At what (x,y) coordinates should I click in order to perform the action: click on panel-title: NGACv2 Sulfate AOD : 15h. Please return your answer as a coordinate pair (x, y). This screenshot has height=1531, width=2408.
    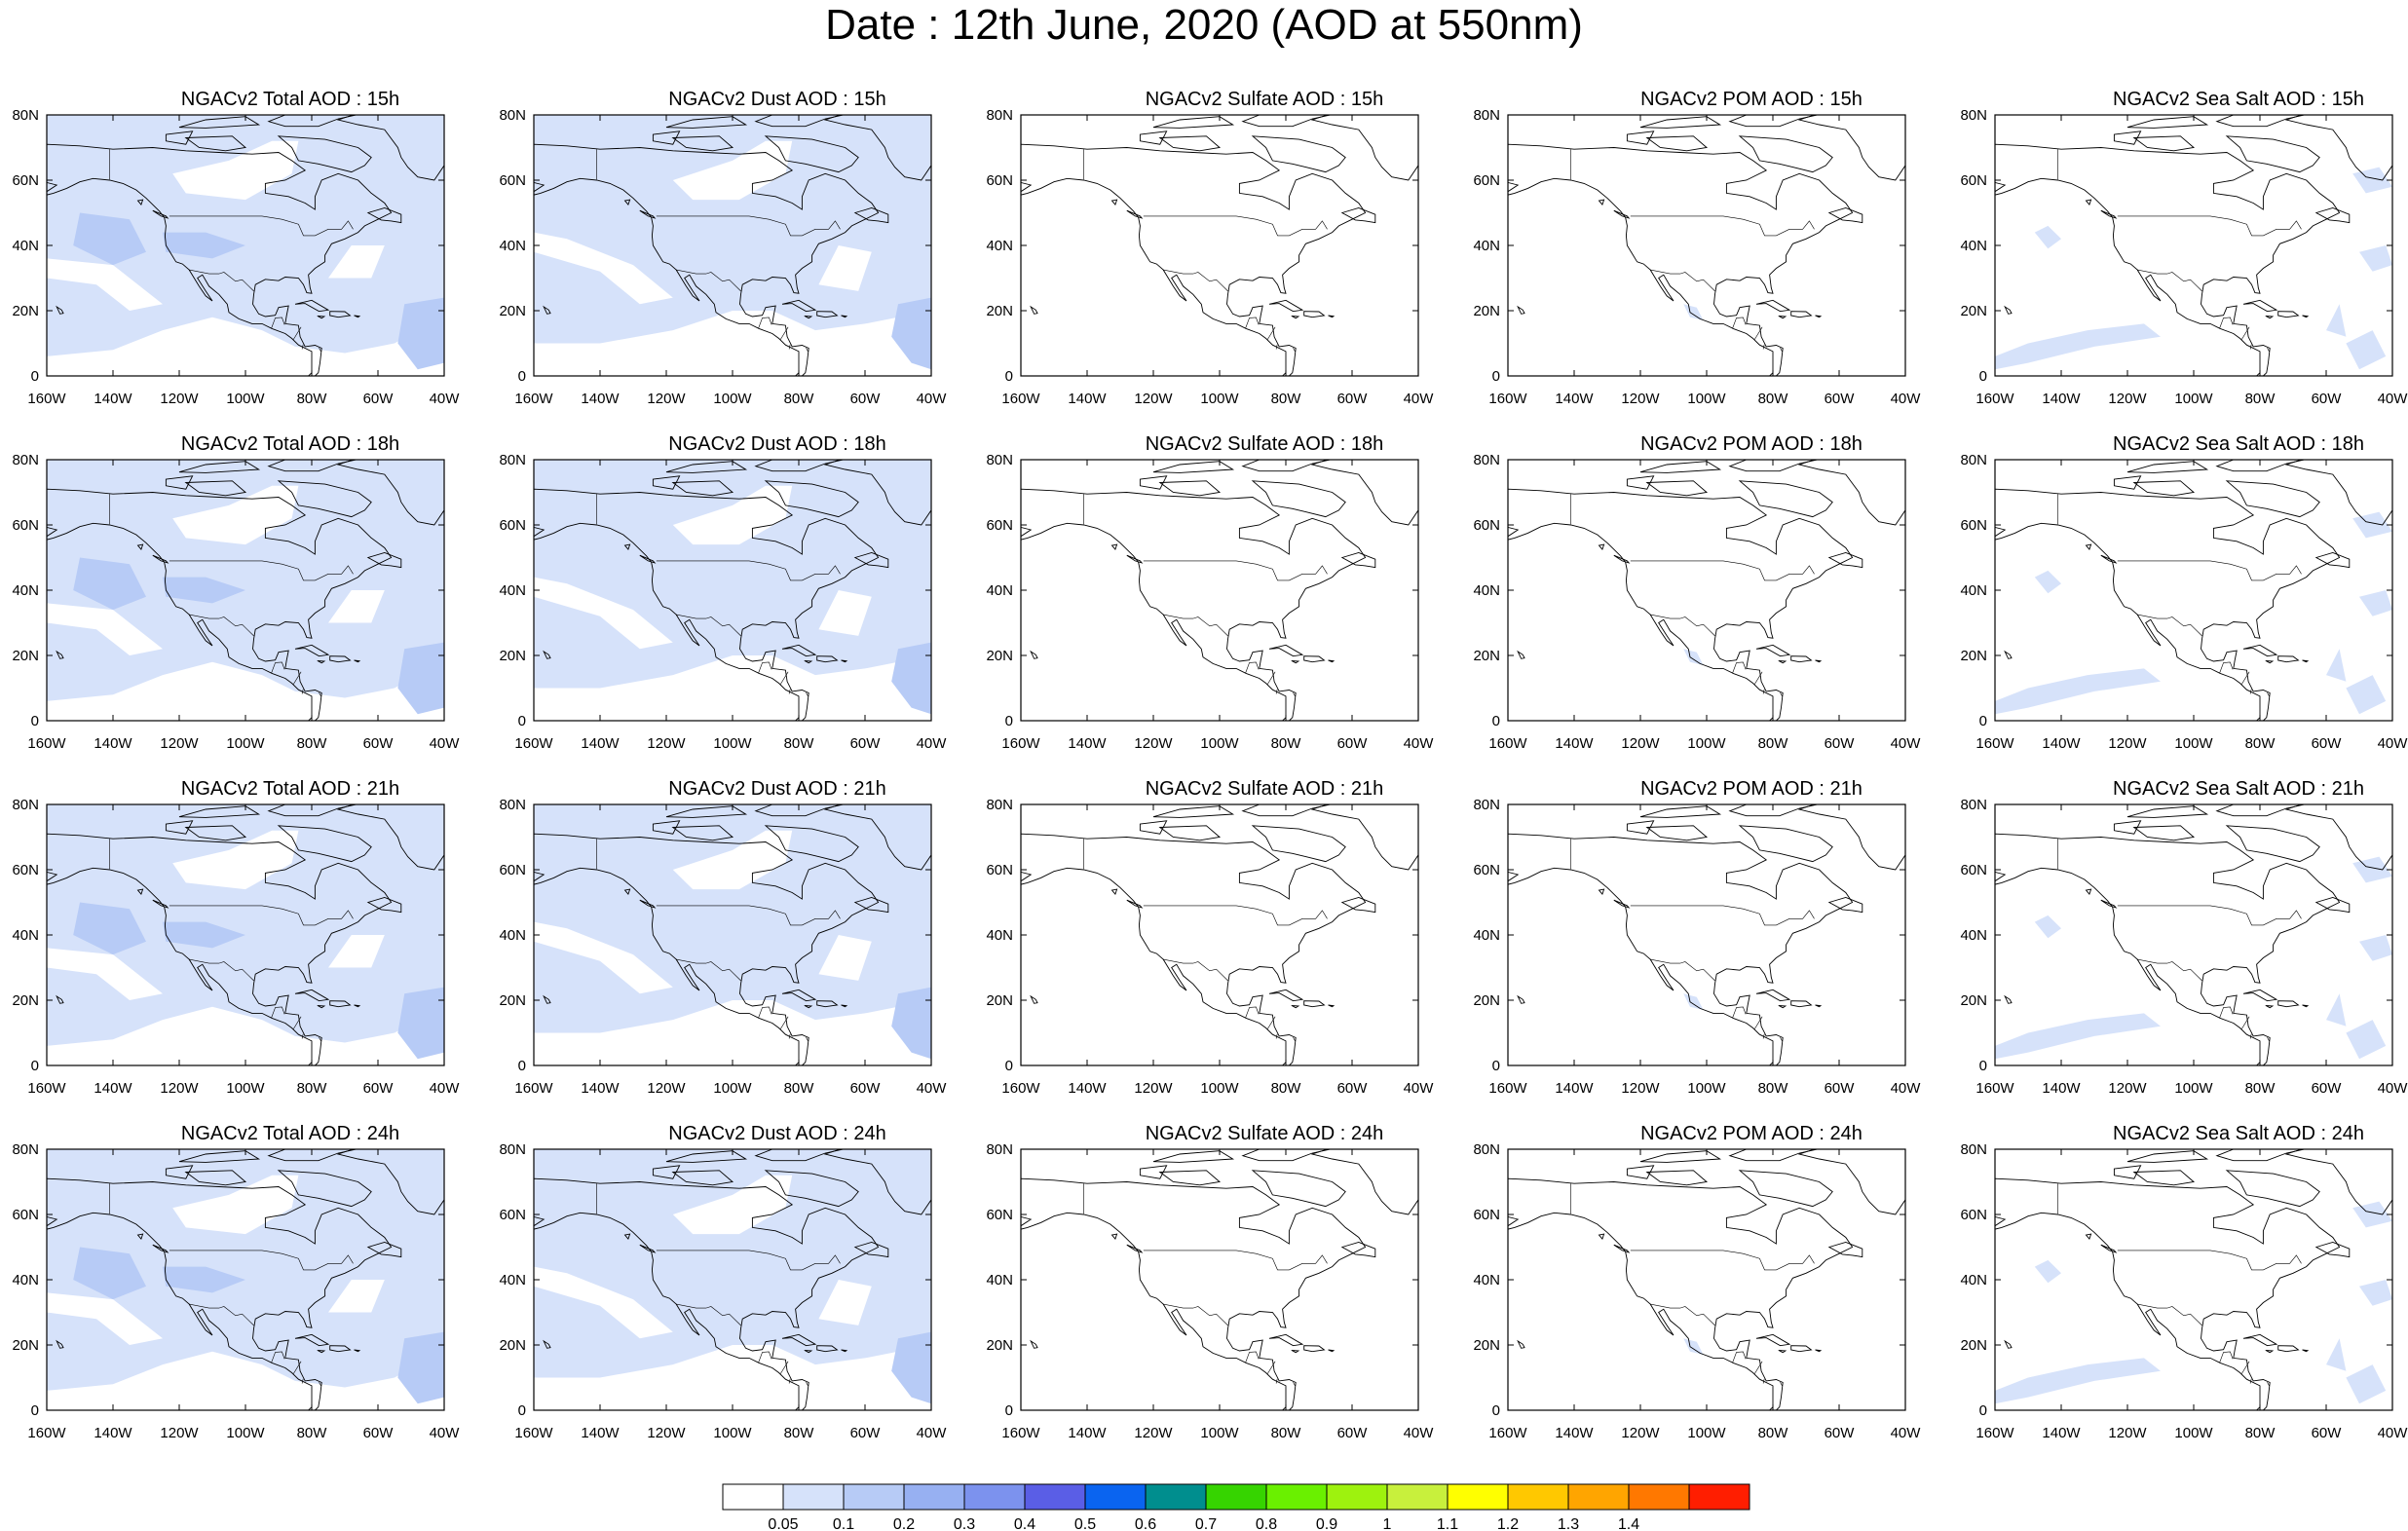
    Looking at the image, I should click on (1264, 99).